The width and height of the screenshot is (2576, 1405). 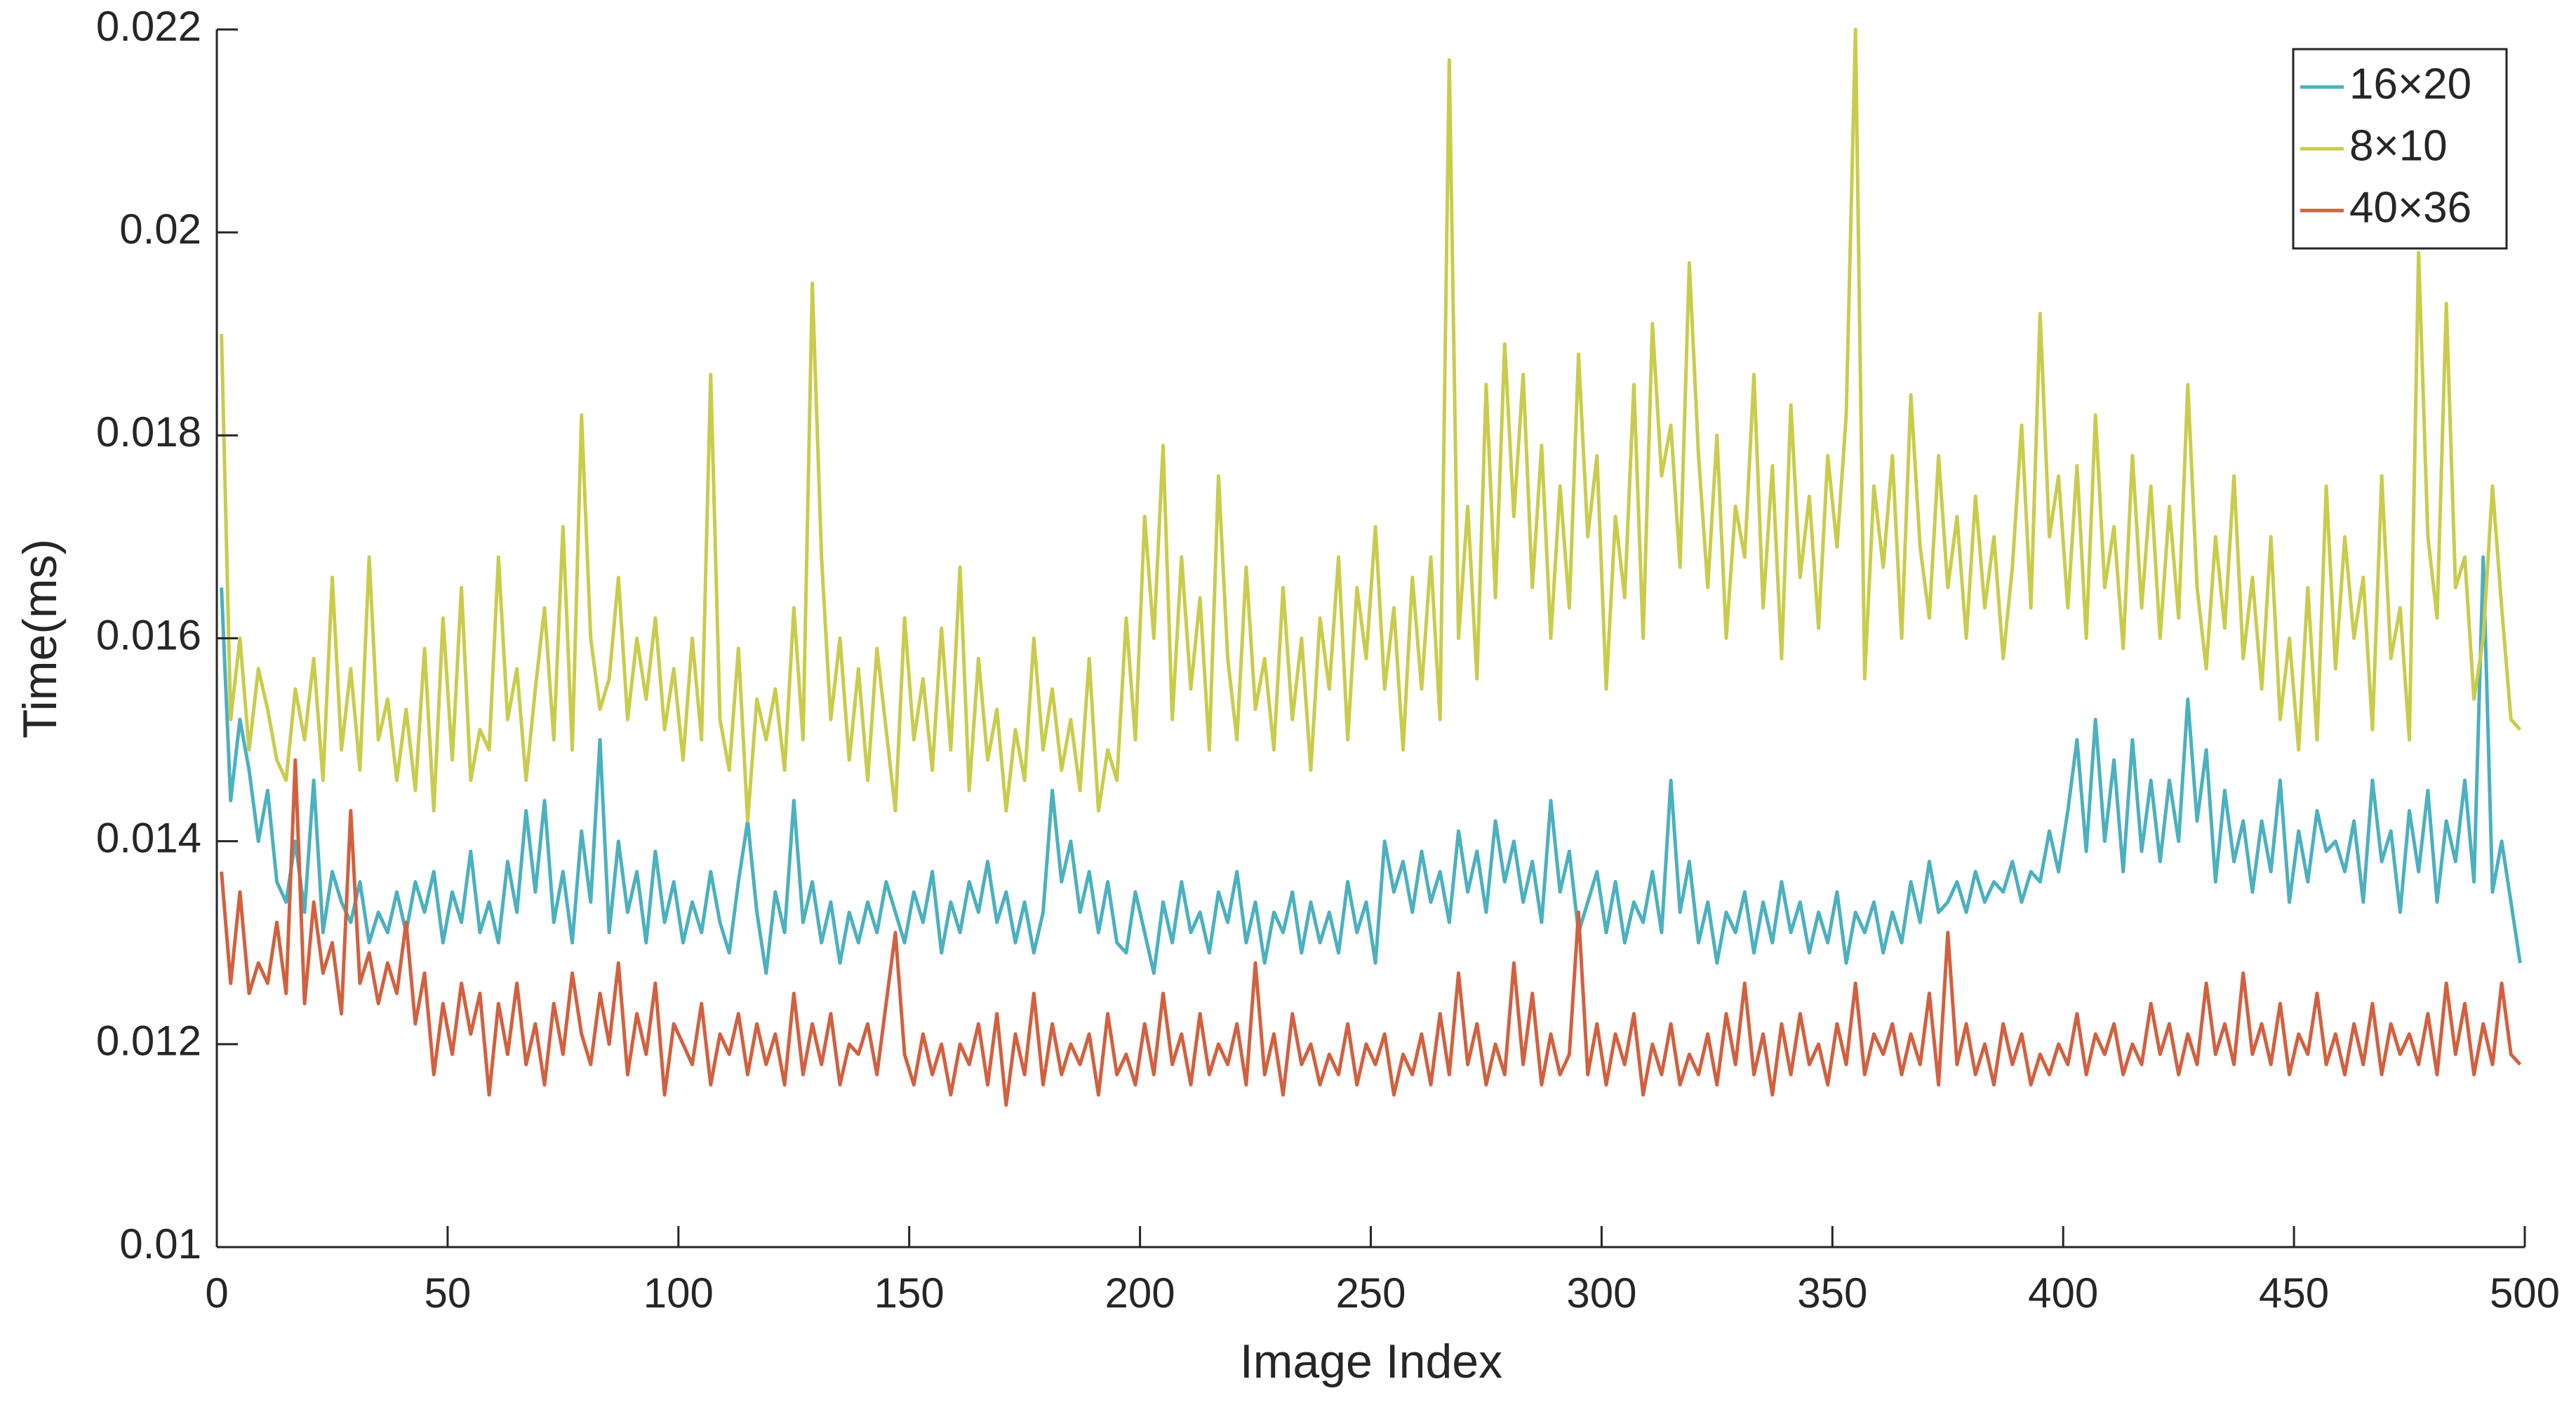 I want to click on x-tick-label: 150, so click(x=909, y=1293).